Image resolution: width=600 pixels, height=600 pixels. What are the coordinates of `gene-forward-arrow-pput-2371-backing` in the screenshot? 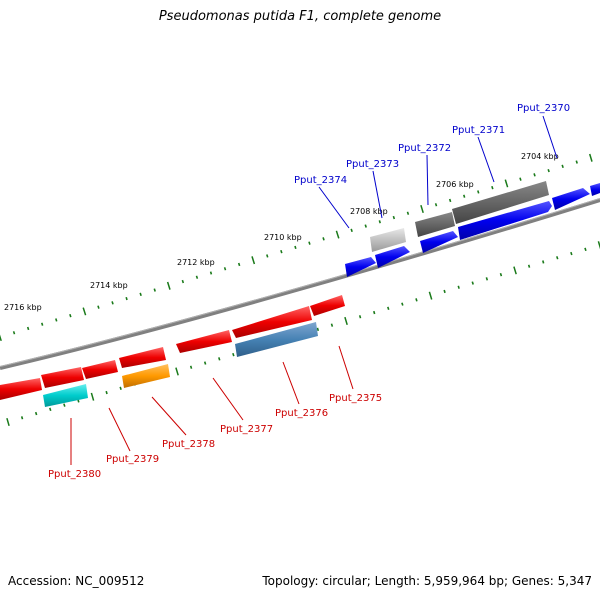 It's located at (505, 220).